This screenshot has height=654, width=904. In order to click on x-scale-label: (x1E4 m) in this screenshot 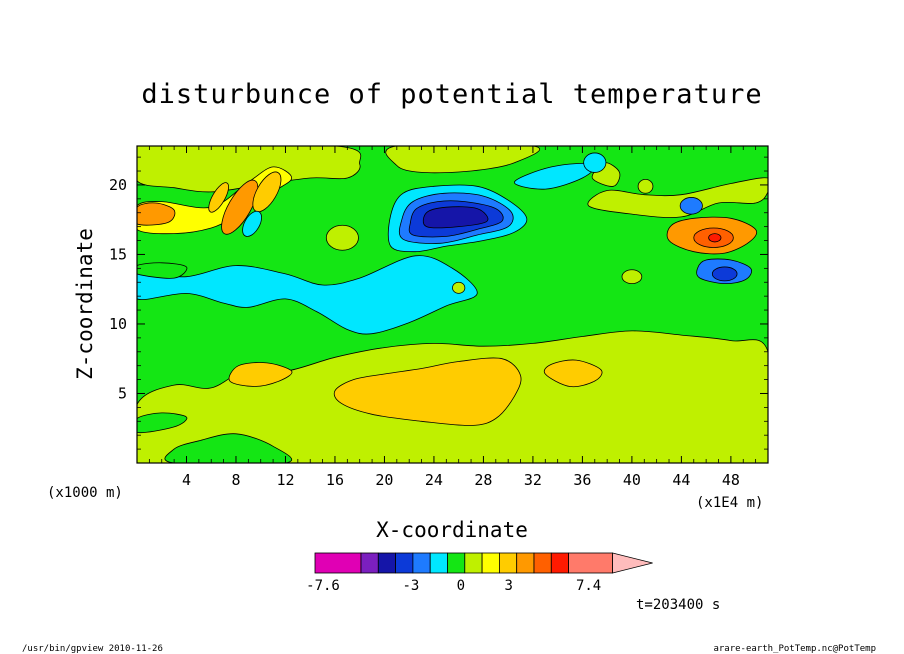, I will do `click(729, 503)`.